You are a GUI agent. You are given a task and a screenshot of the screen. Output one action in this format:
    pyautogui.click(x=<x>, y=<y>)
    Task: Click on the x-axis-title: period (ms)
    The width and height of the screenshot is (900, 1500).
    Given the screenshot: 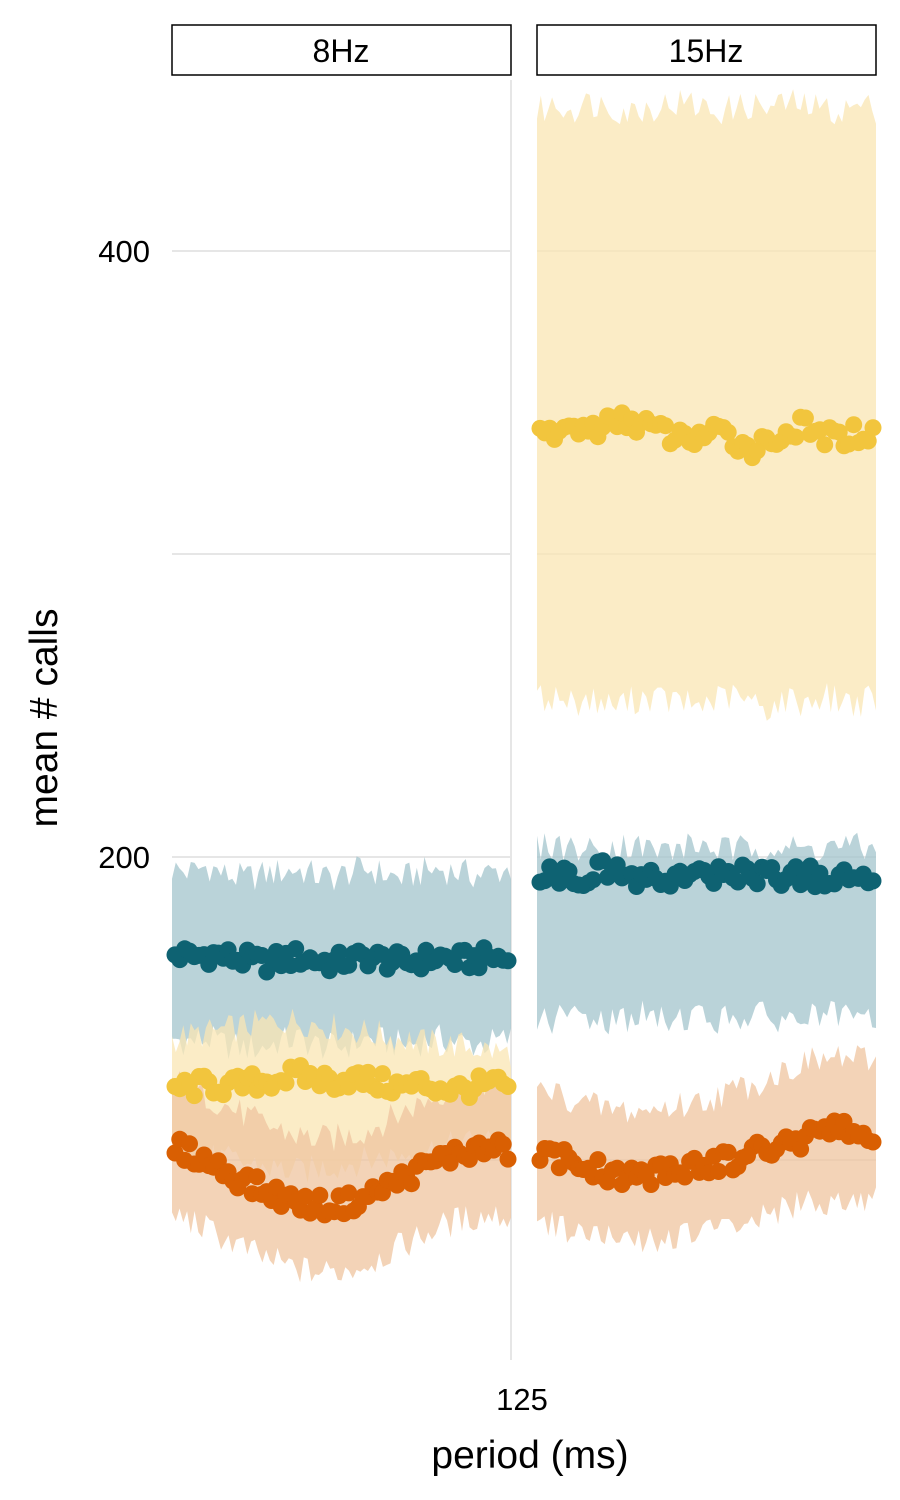 What is the action you would take?
    pyautogui.click(x=529, y=1455)
    